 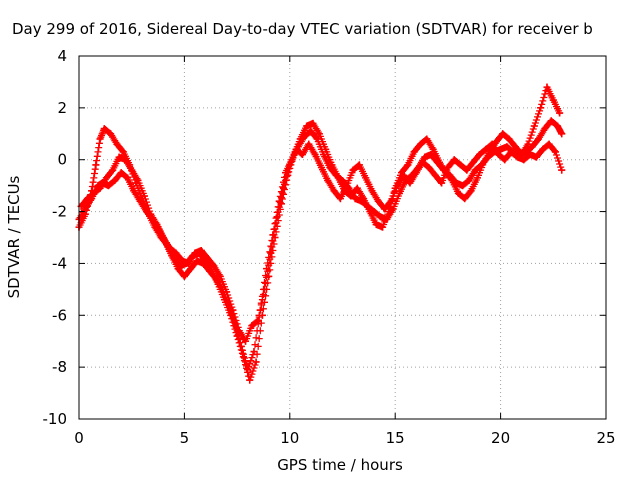 What do you see at coordinates (59, 212) in the screenshot?
I see `y-tick-label: -2` at bounding box center [59, 212].